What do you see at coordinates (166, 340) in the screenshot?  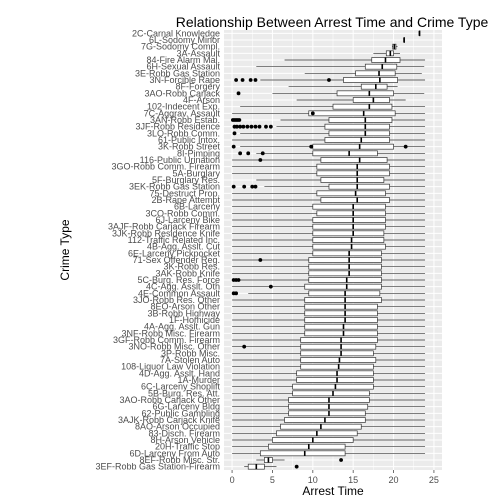 I see `y-tick-label: 3GF-Robb Comm. Firearm` at bounding box center [166, 340].